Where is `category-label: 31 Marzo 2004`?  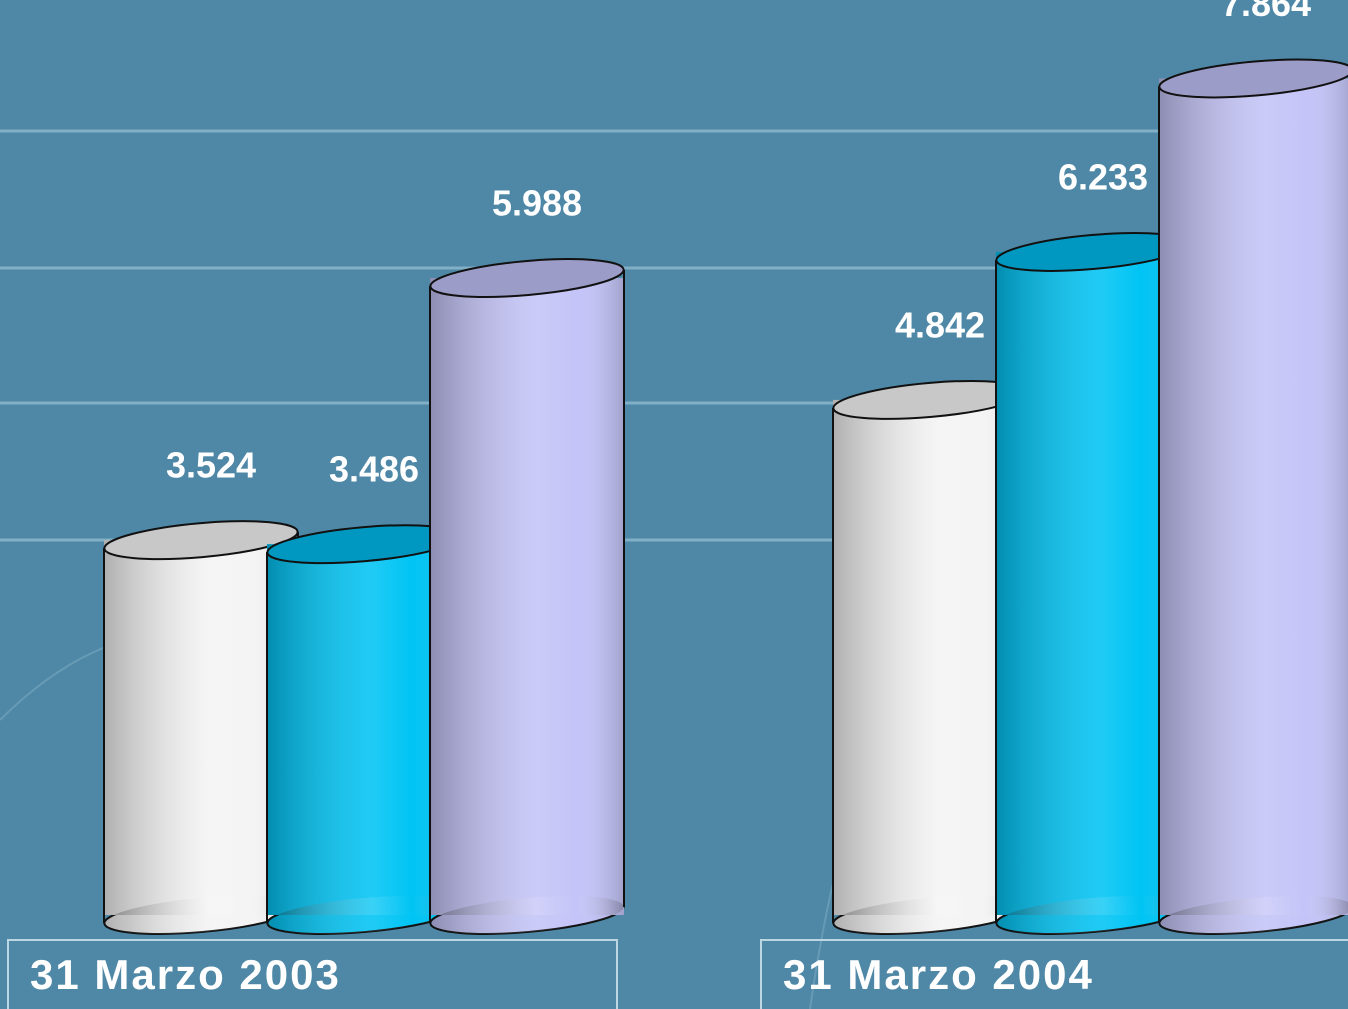 category-label: 31 Marzo 2004 is located at coordinates (938, 974).